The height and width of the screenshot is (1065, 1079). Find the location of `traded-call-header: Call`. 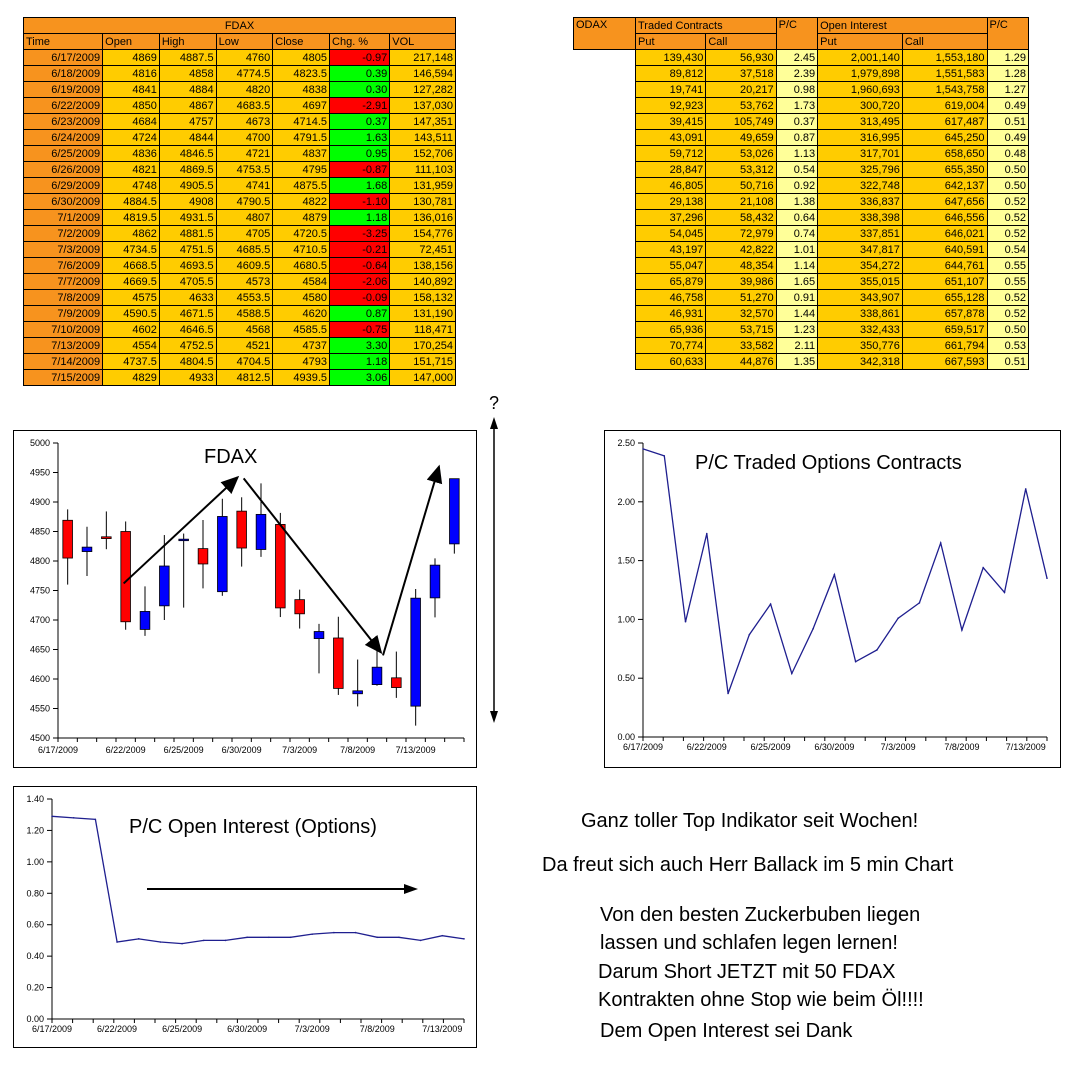

traded-call-header: Call is located at coordinates (741, 41).